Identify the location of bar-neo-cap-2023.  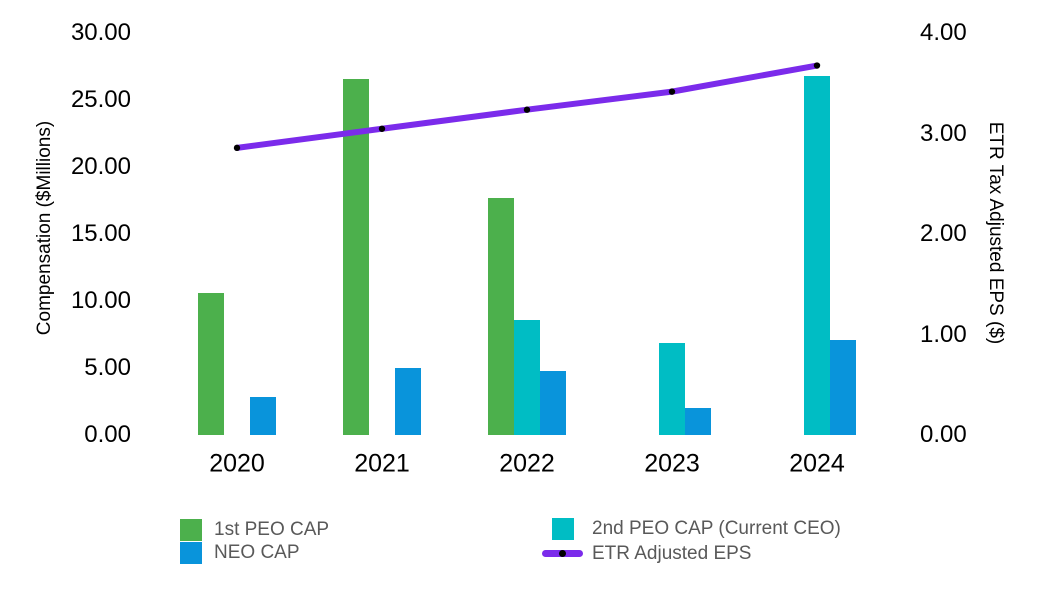
(698, 421).